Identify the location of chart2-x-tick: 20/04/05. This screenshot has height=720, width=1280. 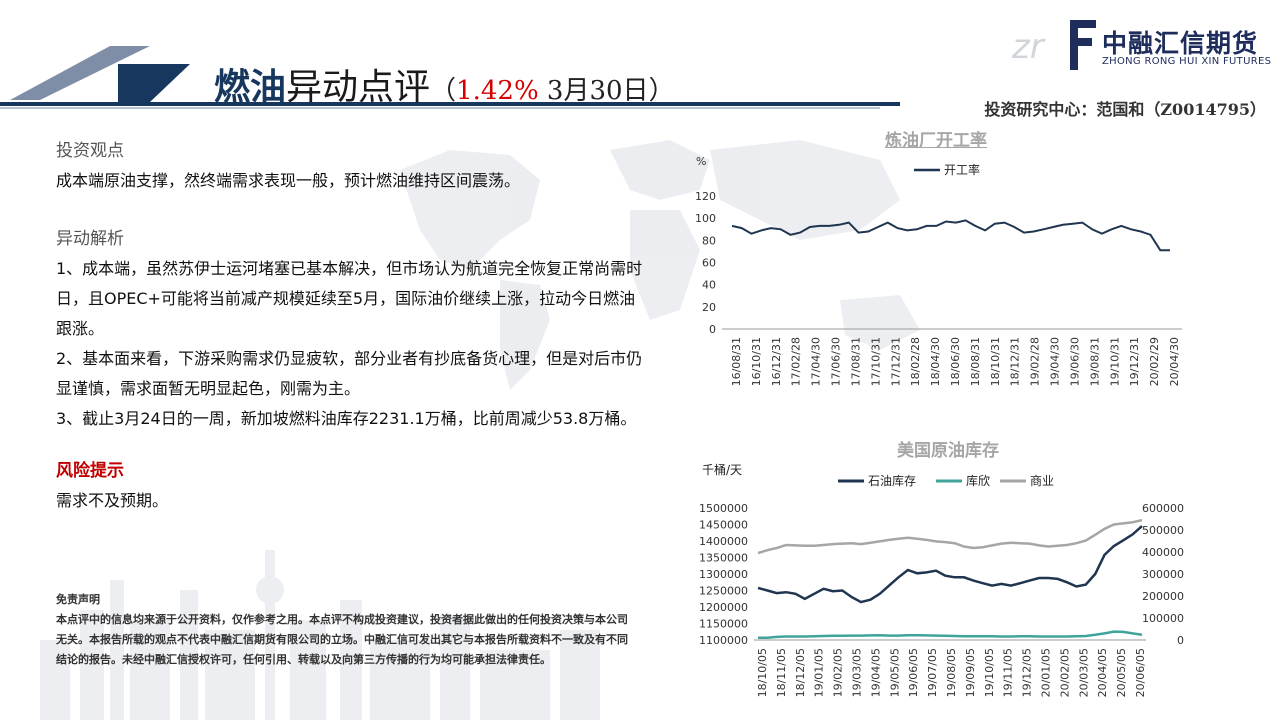
(1102, 672).